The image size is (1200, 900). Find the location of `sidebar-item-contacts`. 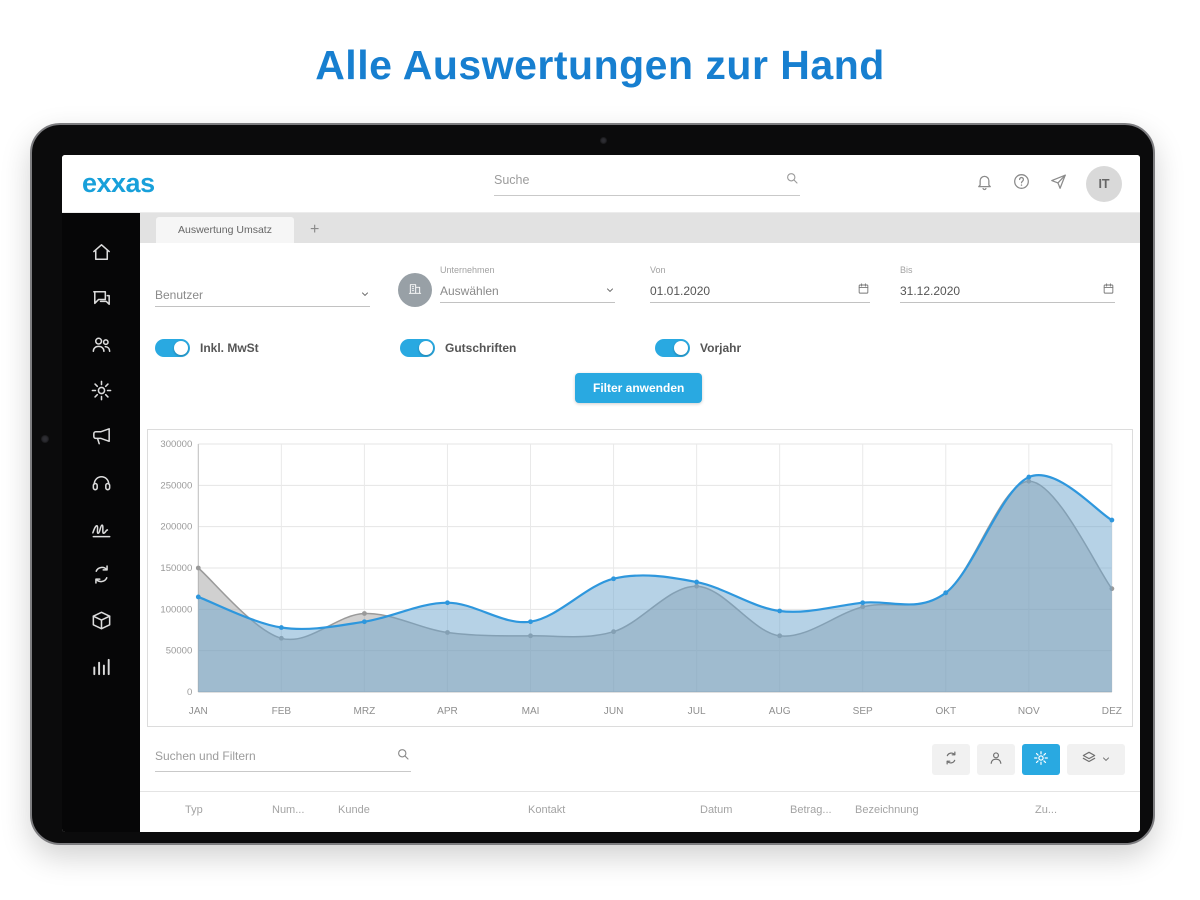

sidebar-item-contacts is located at coordinates (101, 344).